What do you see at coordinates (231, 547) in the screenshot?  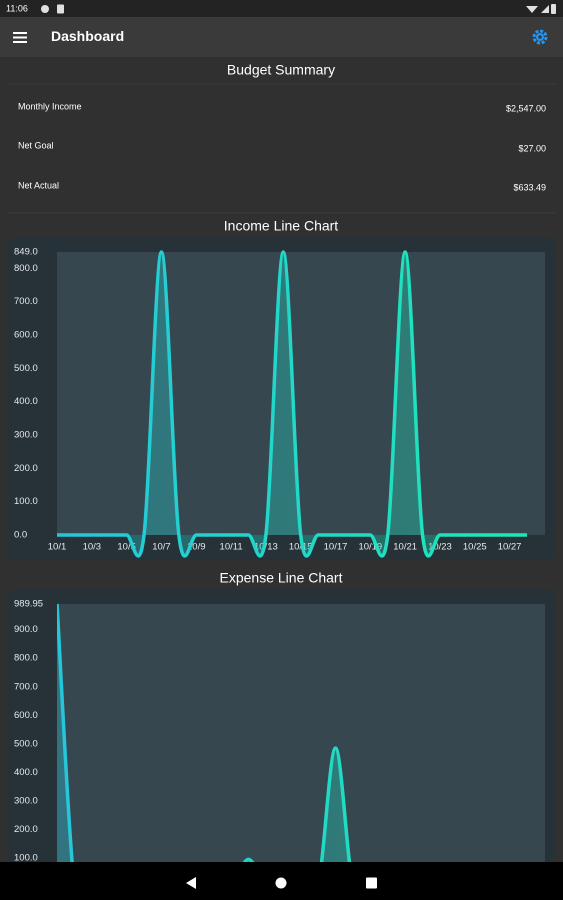 I see `x-tick-label: 10/11` at bounding box center [231, 547].